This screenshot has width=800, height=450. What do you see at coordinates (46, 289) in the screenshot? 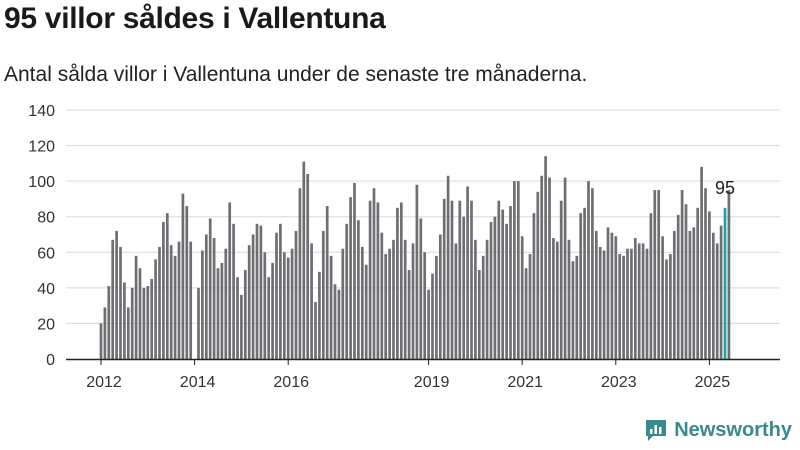
I see `y-tick-label: 40` at bounding box center [46, 289].